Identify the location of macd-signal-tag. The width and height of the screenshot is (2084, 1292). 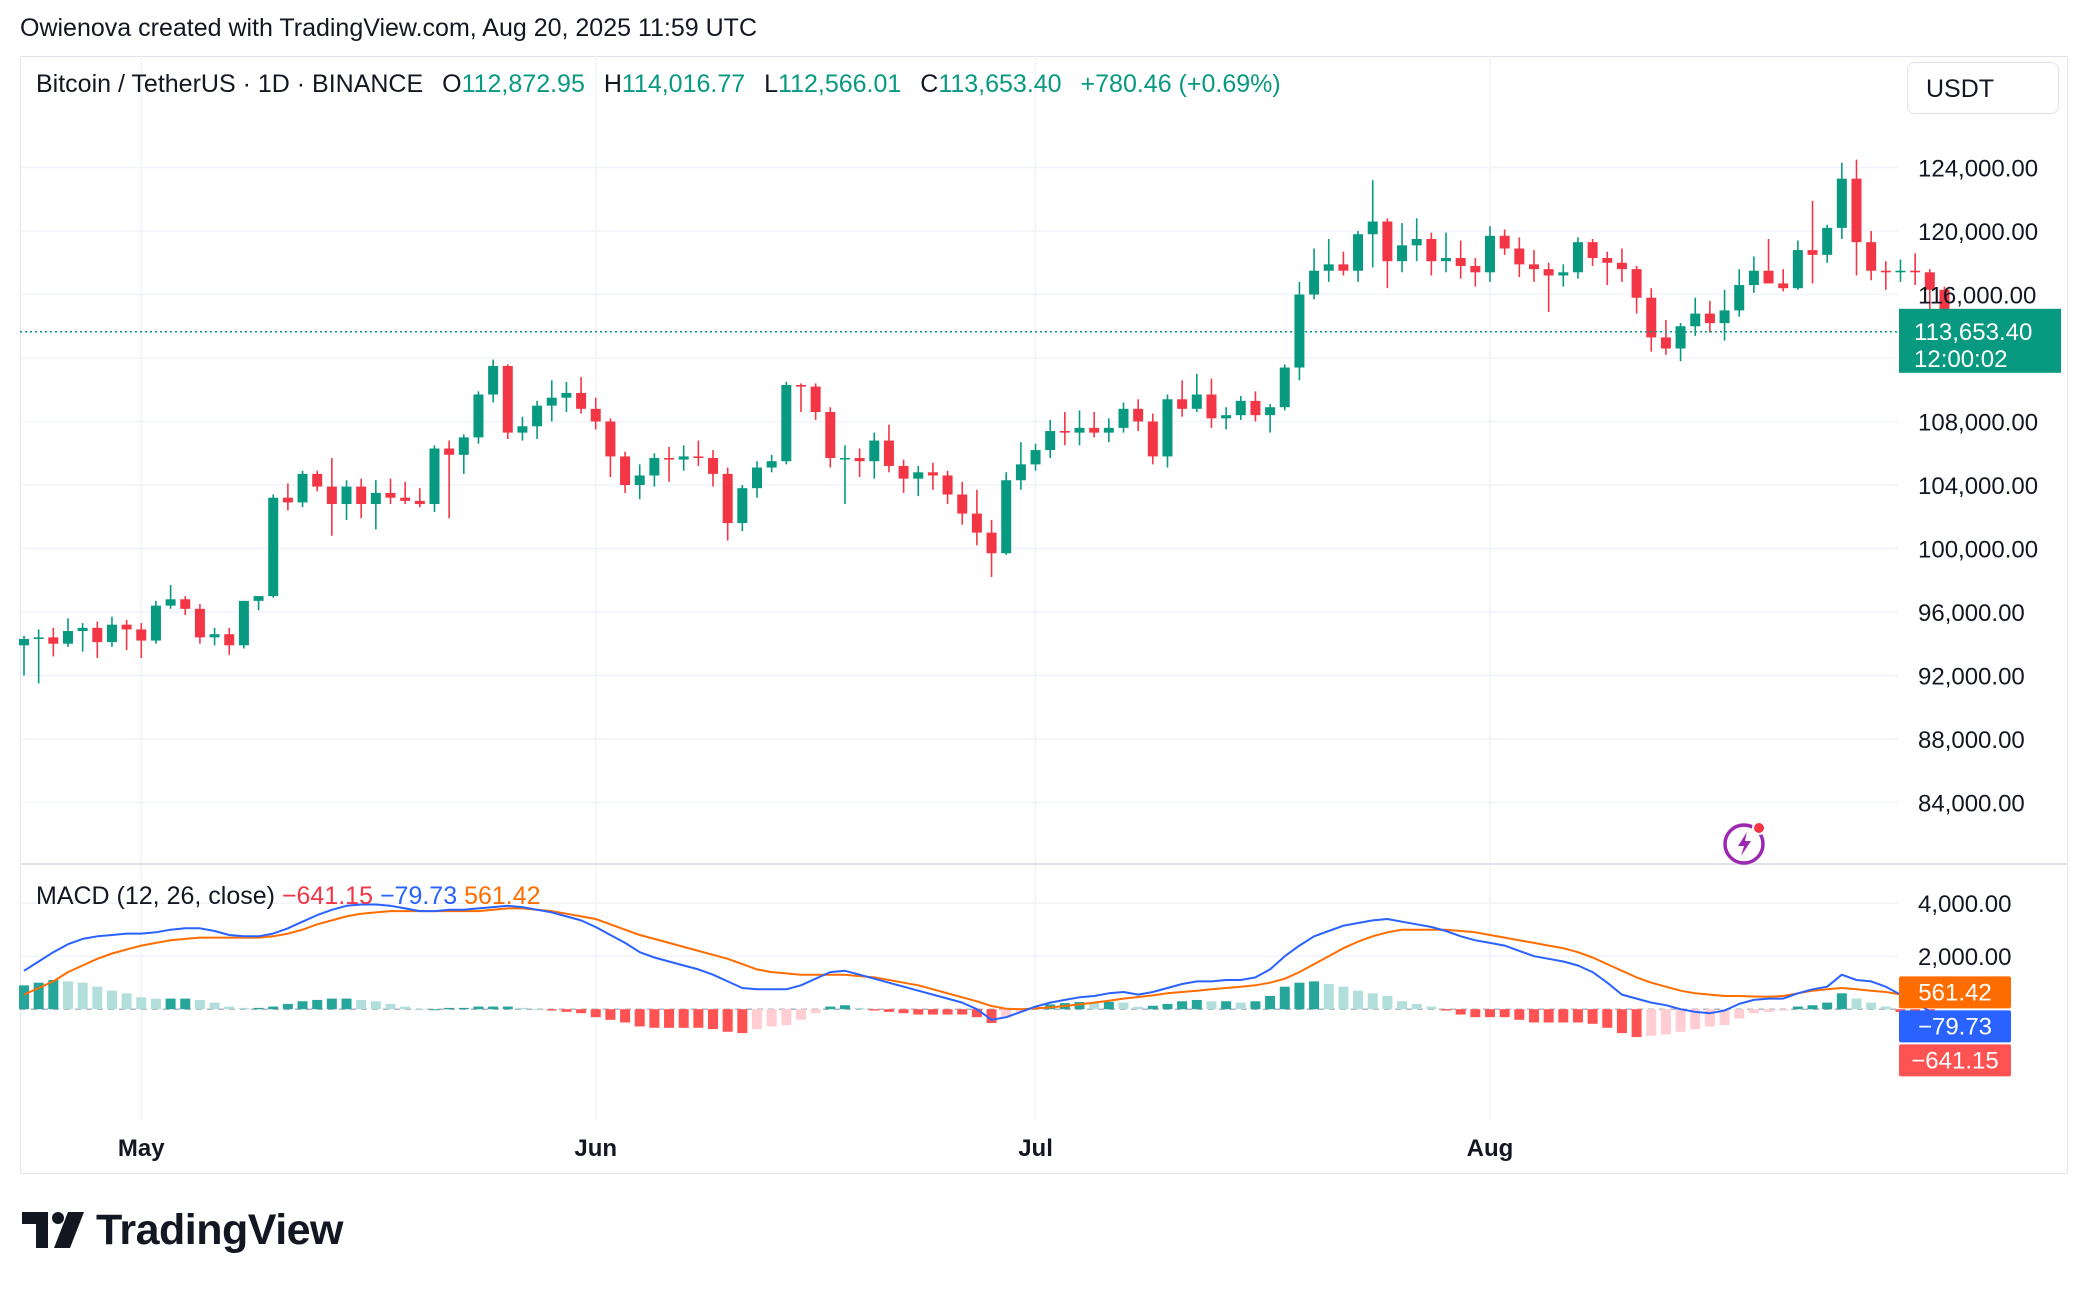
(1955, 992).